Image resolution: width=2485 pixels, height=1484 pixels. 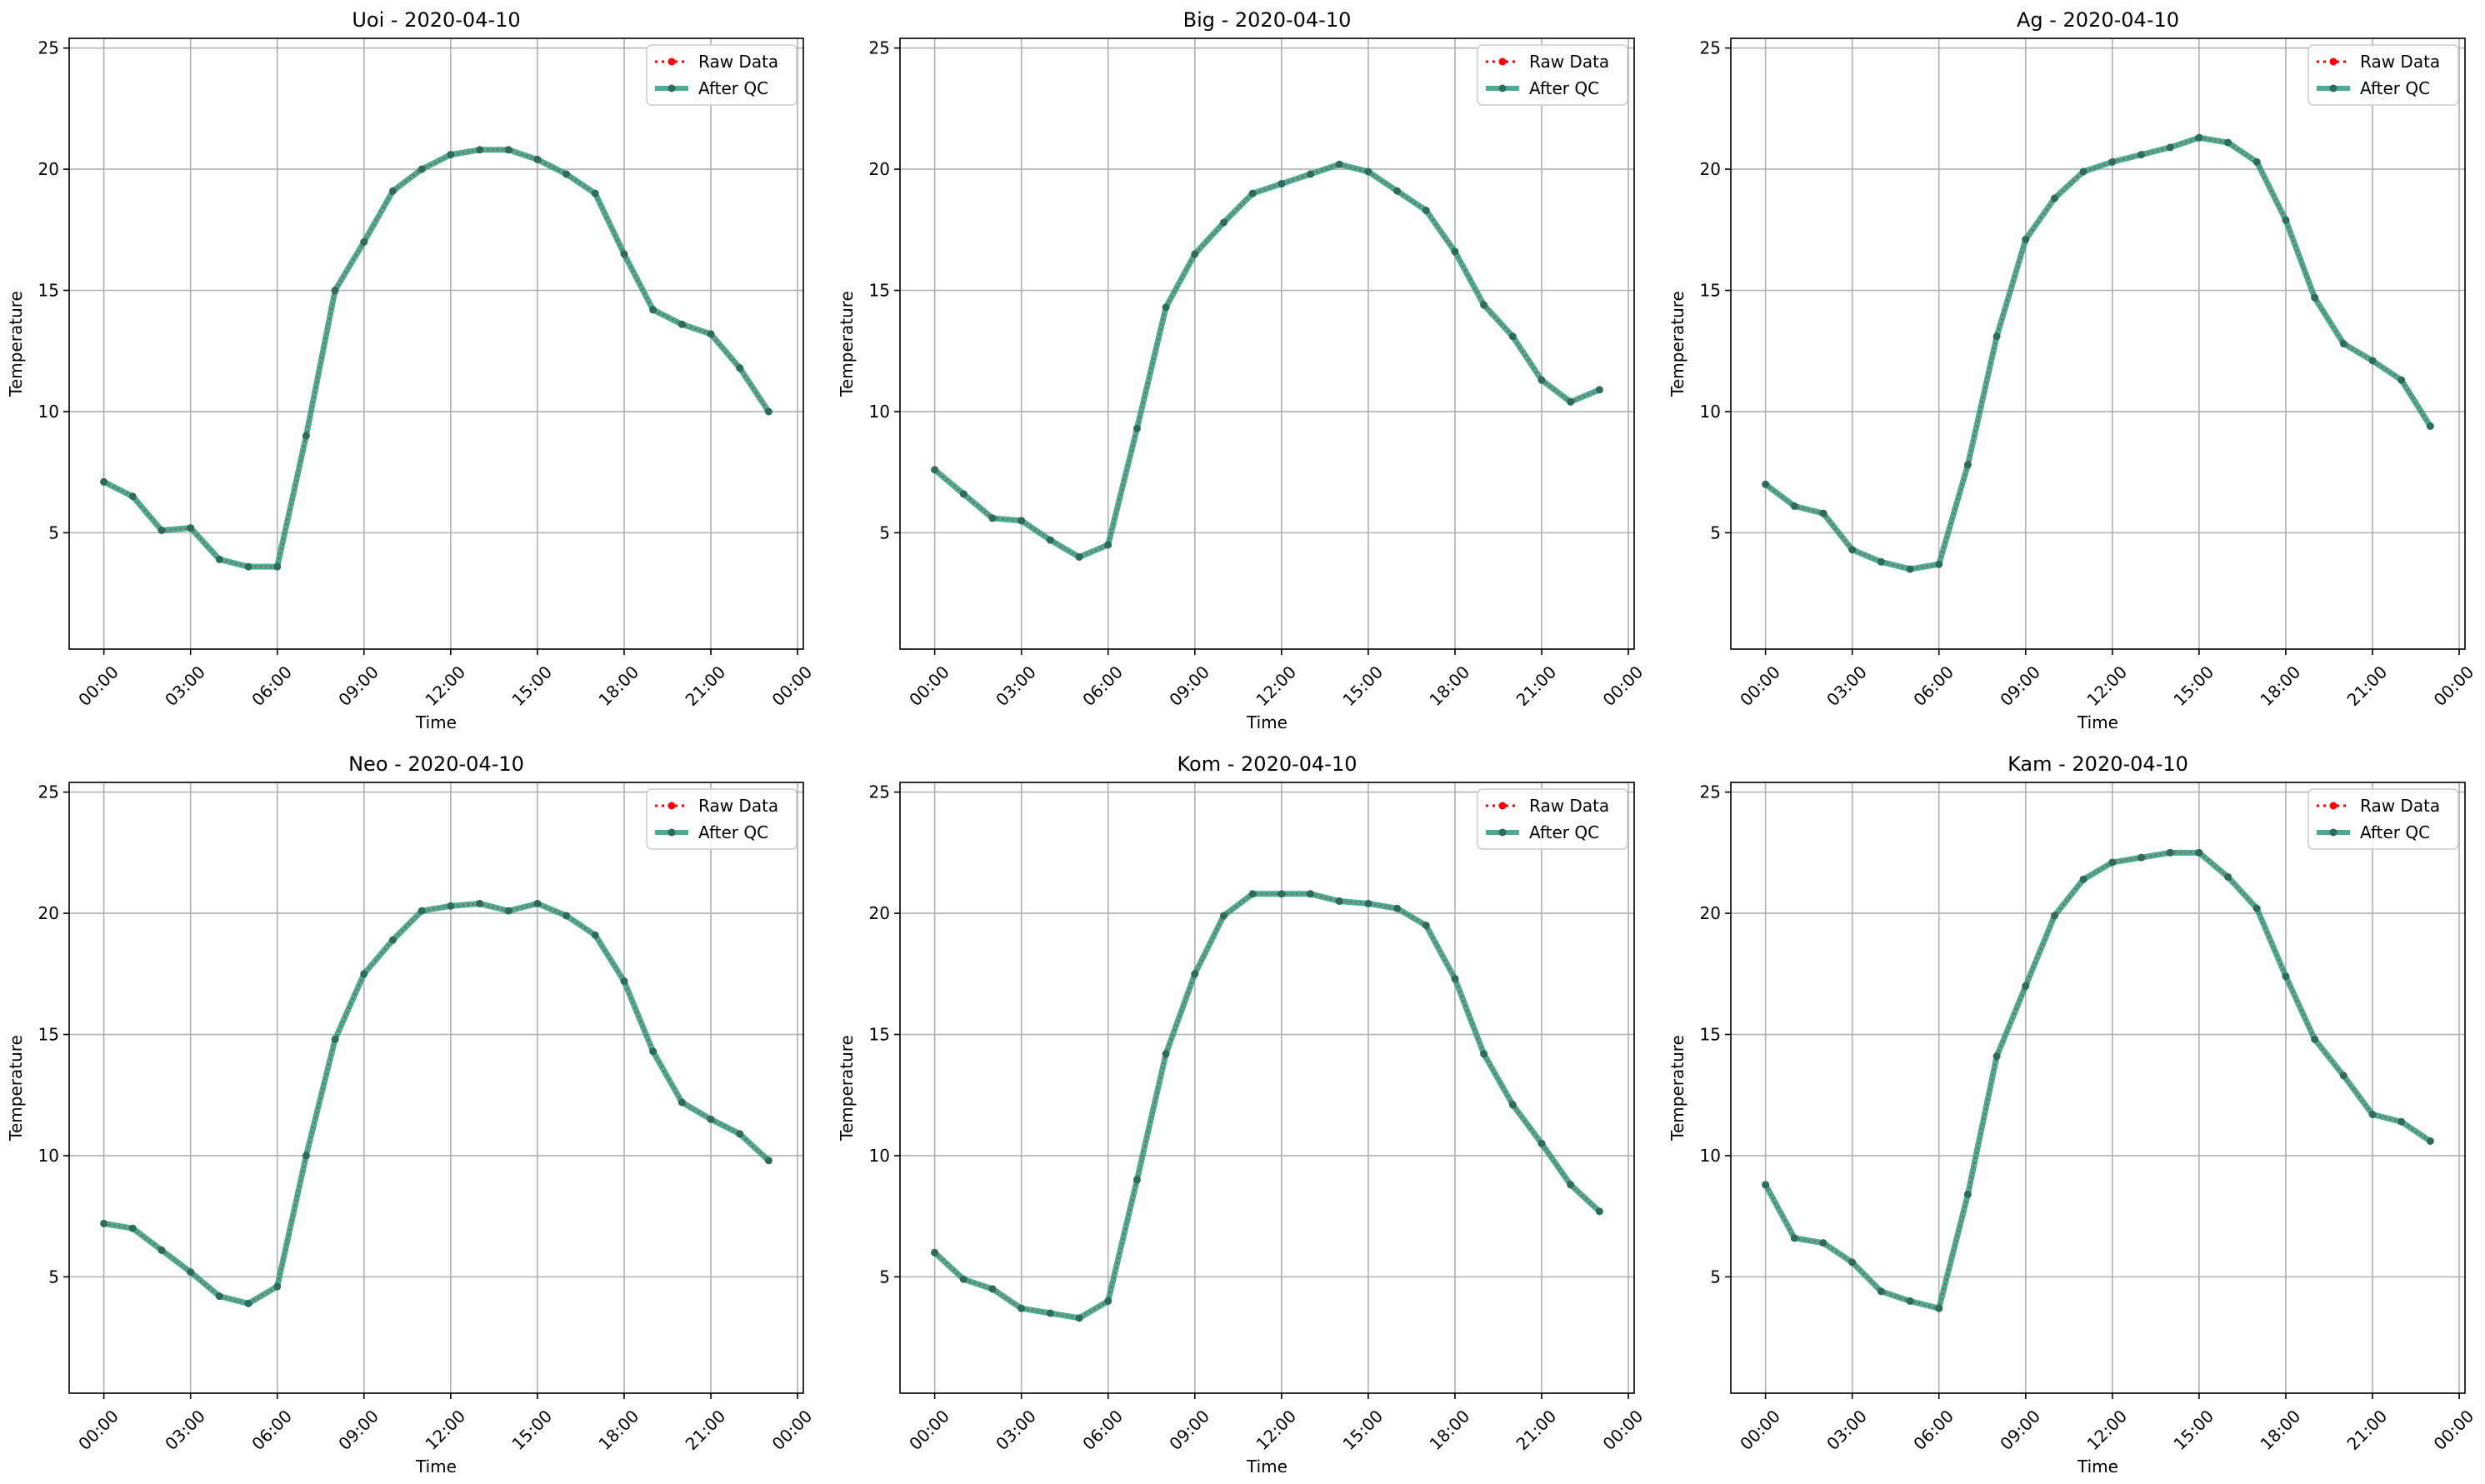 What do you see at coordinates (445, 1430) in the screenshot?
I see `x-tick-label: 12:00` at bounding box center [445, 1430].